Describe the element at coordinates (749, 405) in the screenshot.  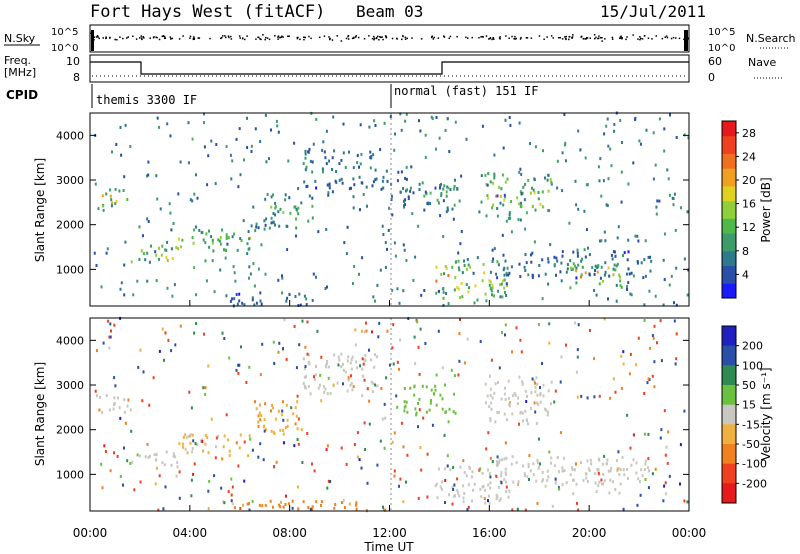
I see `colorbar-tick-label: 15` at that location.